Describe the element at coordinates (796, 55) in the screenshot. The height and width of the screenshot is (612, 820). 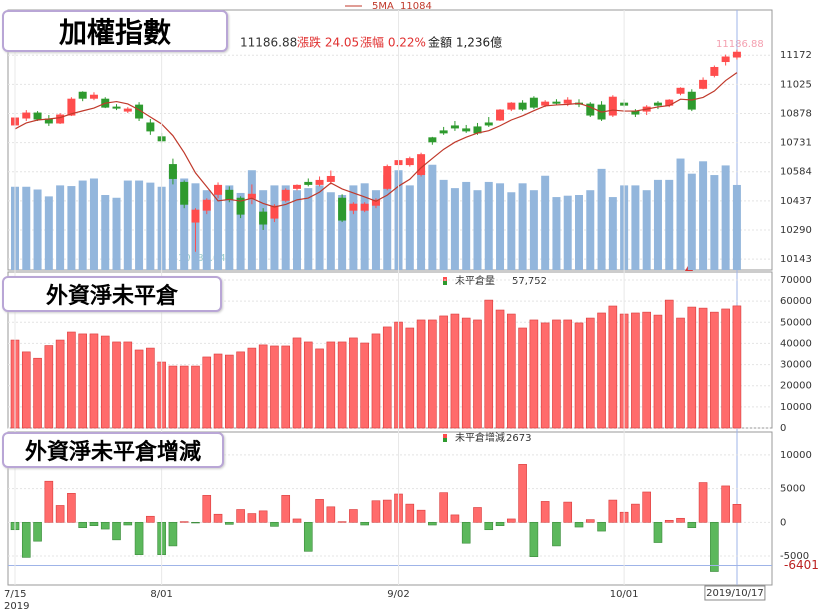
I see `y-tick-label: 11172` at that location.